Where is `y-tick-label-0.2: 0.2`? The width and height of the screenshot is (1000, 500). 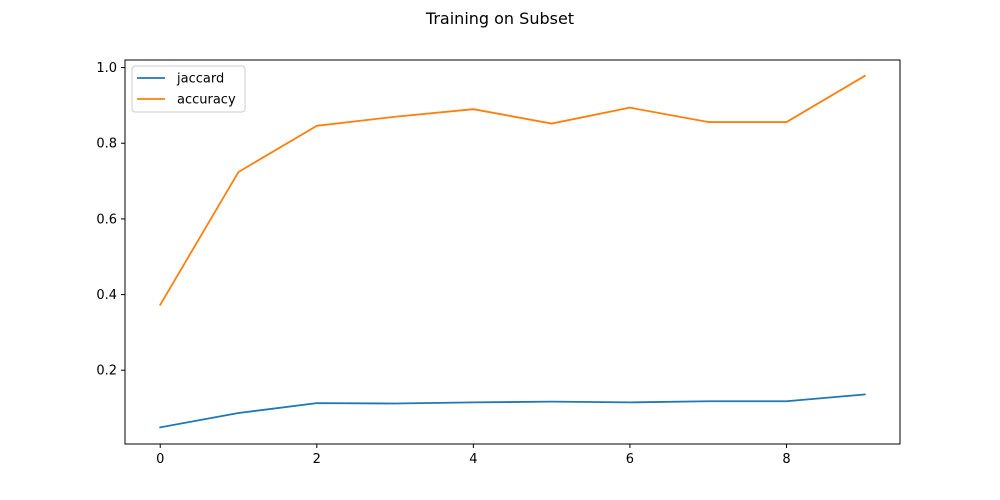
y-tick-label-0.2: 0.2 is located at coordinates (106, 371).